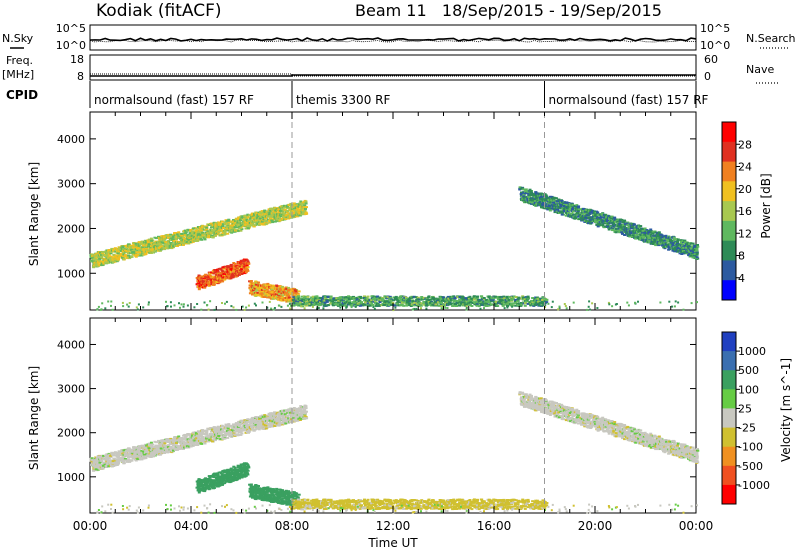 The height and width of the screenshot is (558, 800). Describe the element at coordinates (711, 59) in the screenshot. I see `nave-right-tick-top: 60` at that location.